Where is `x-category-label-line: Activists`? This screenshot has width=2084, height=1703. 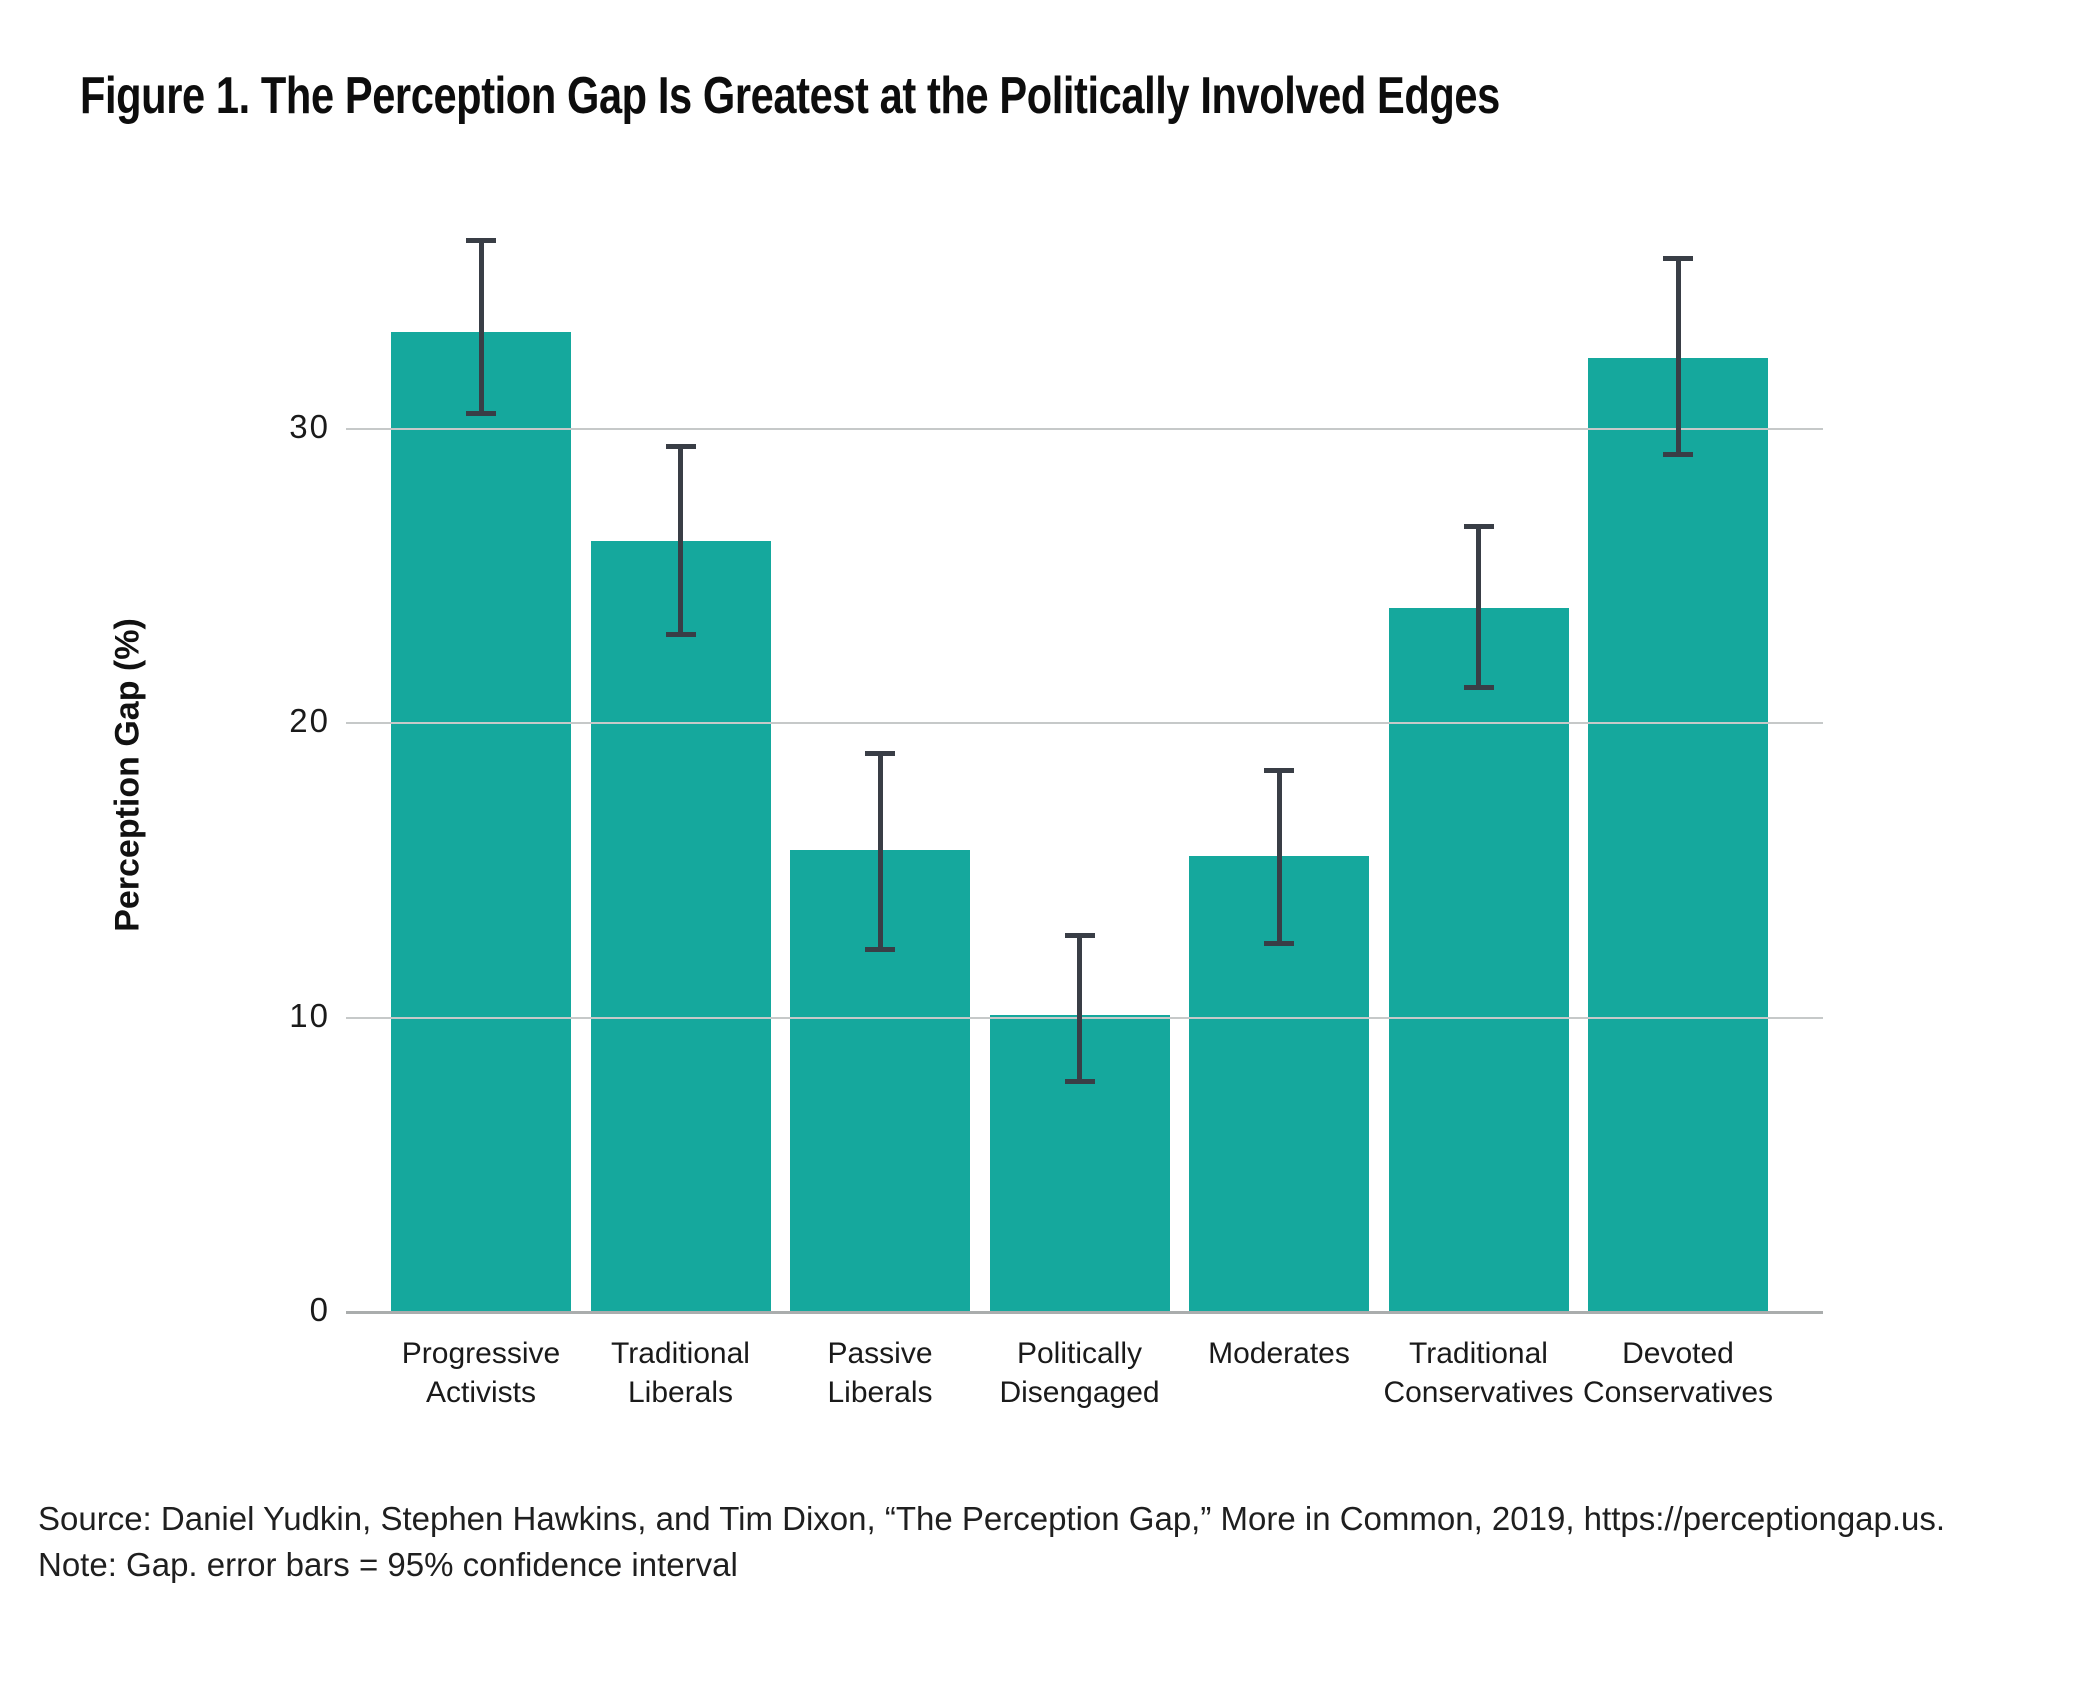
x-category-label-line: Activists is located at coordinates (480, 1392).